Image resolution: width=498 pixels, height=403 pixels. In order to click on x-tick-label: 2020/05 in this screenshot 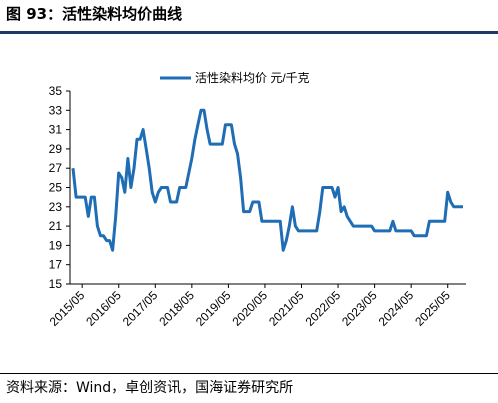, I will do `click(249, 308)`.